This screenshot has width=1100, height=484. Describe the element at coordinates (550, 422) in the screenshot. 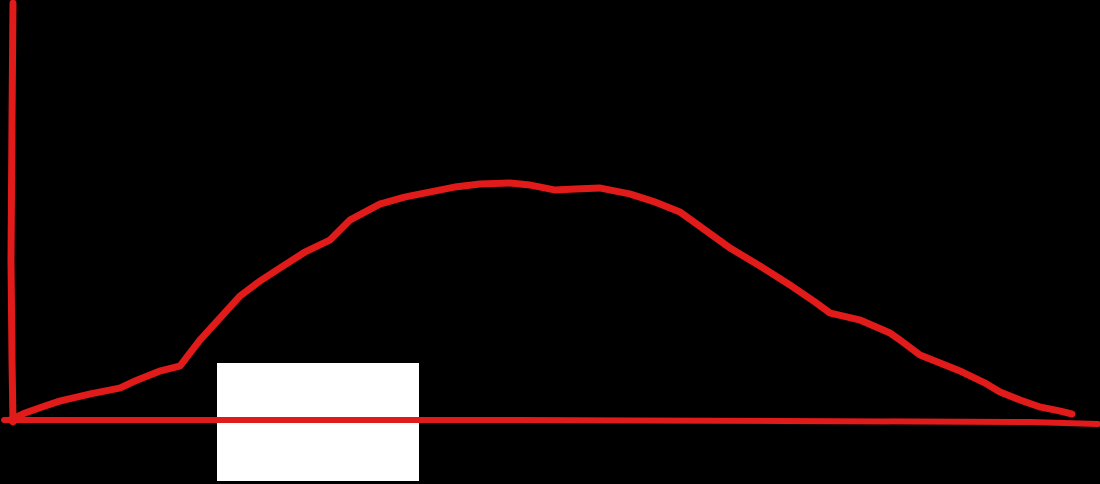

I see `x-axis-line` at that location.